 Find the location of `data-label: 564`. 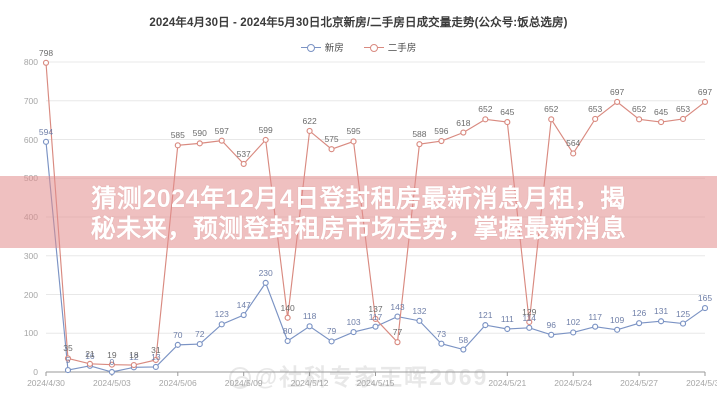

data-label: 564 is located at coordinates (573, 143).